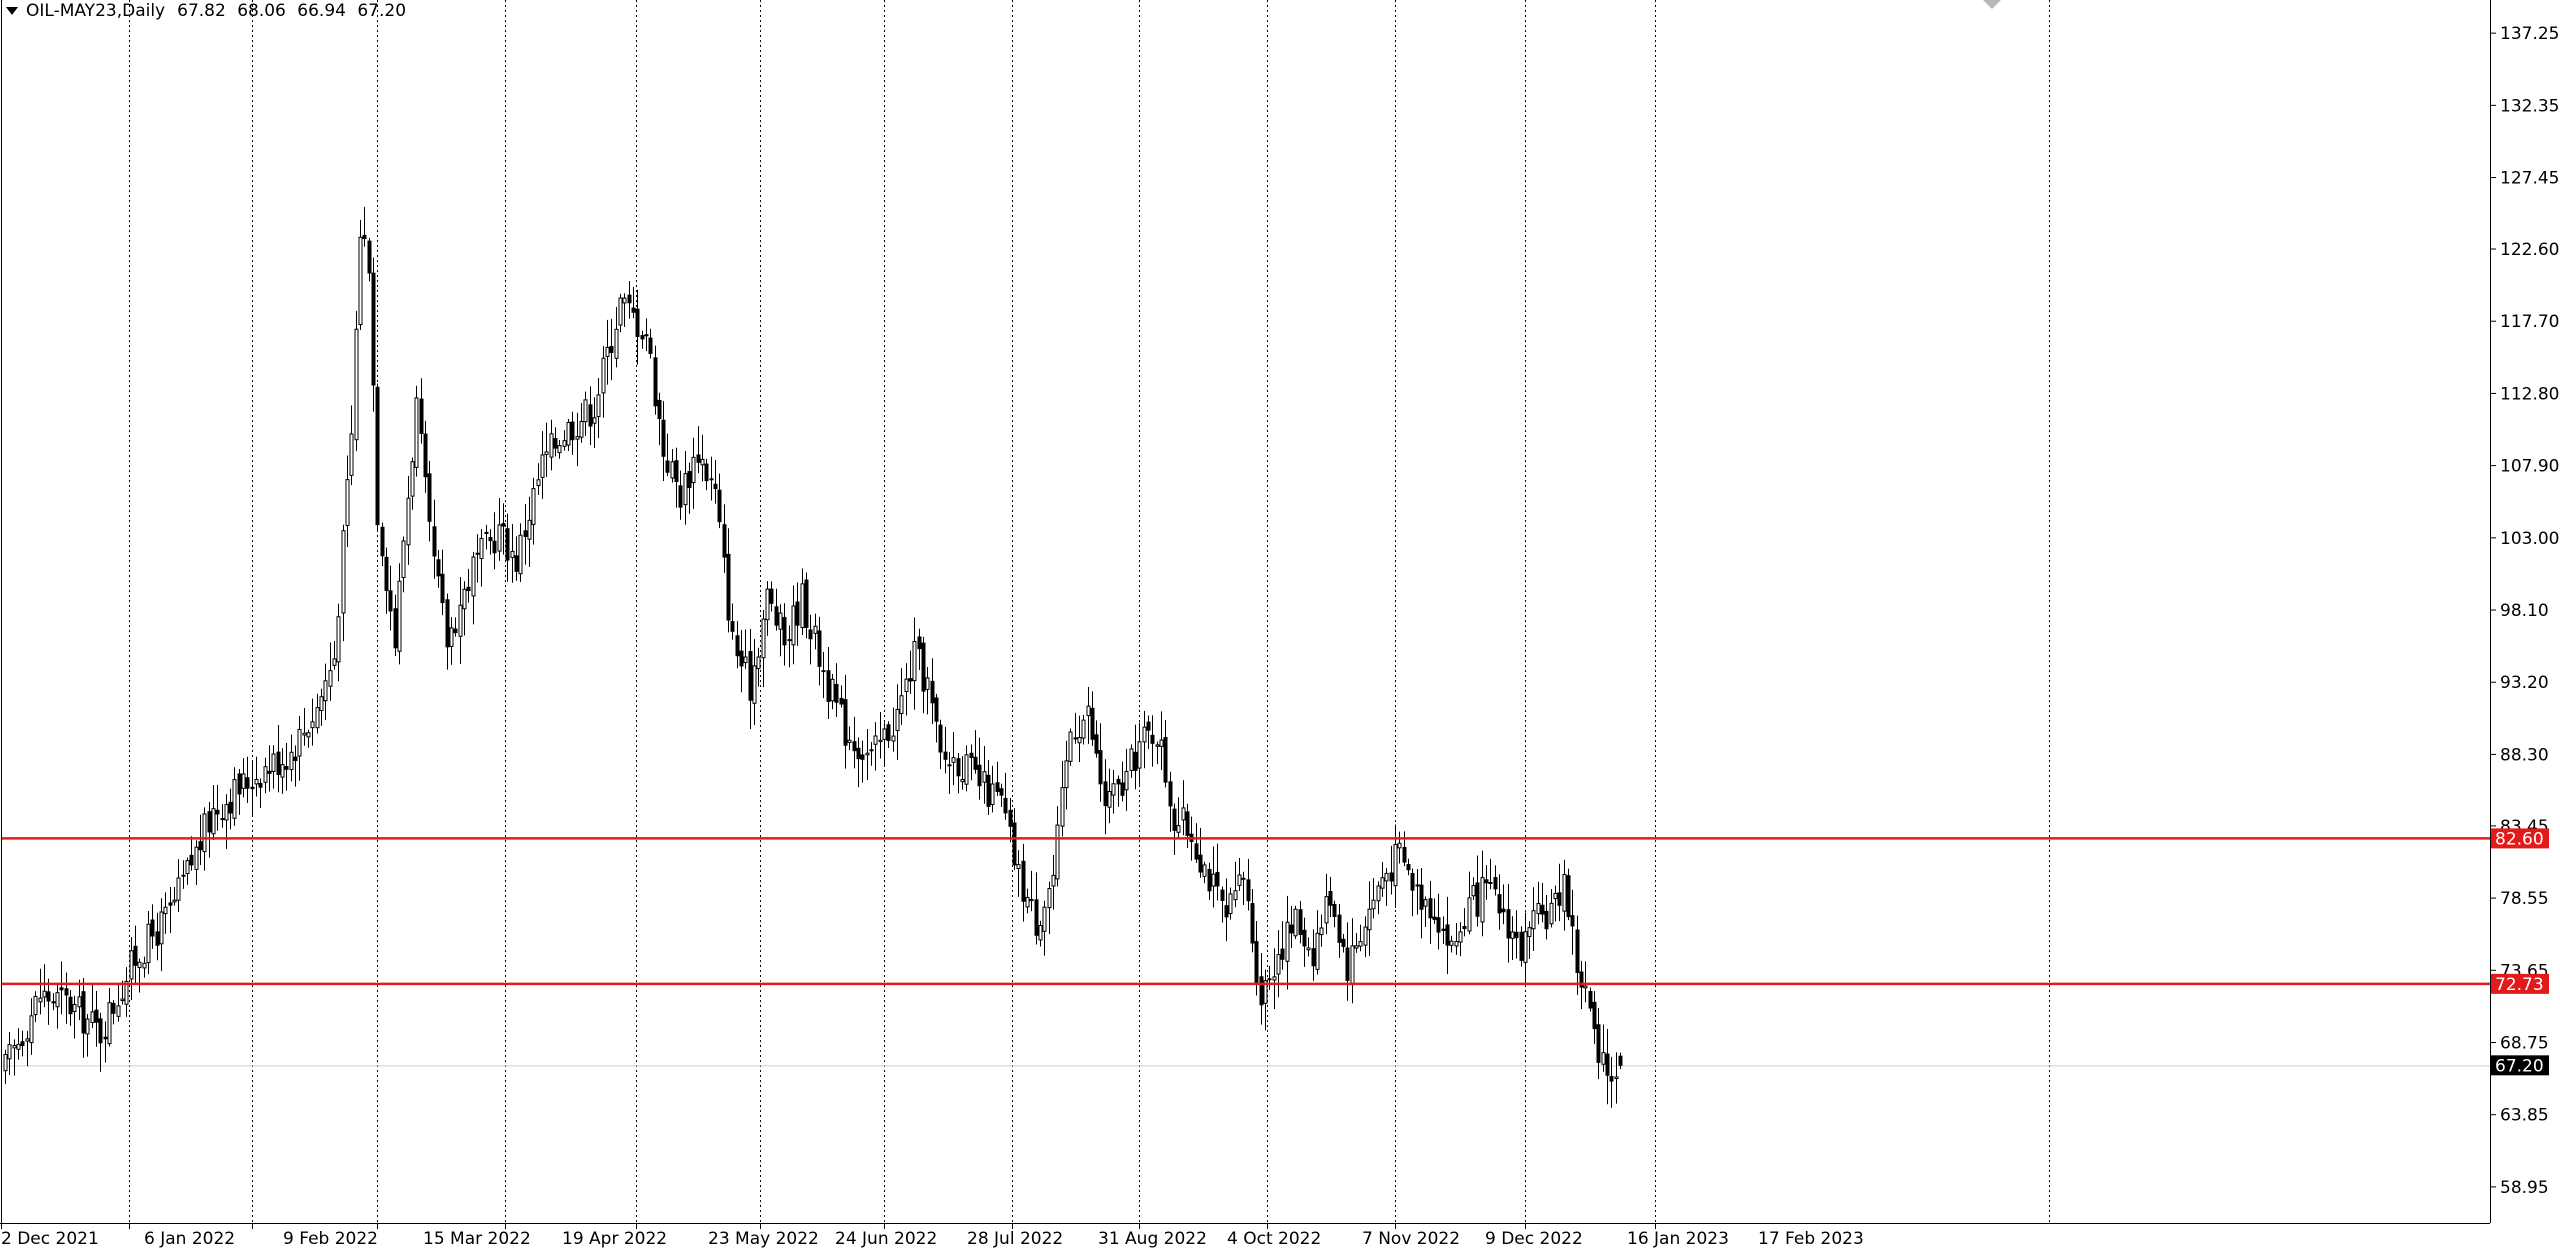 The width and height of the screenshot is (2560, 1249). What do you see at coordinates (288, 11) in the screenshot?
I see `ohlc-values: 67.82 68.06 66.94 67.20` at bounding box center [288, 11].